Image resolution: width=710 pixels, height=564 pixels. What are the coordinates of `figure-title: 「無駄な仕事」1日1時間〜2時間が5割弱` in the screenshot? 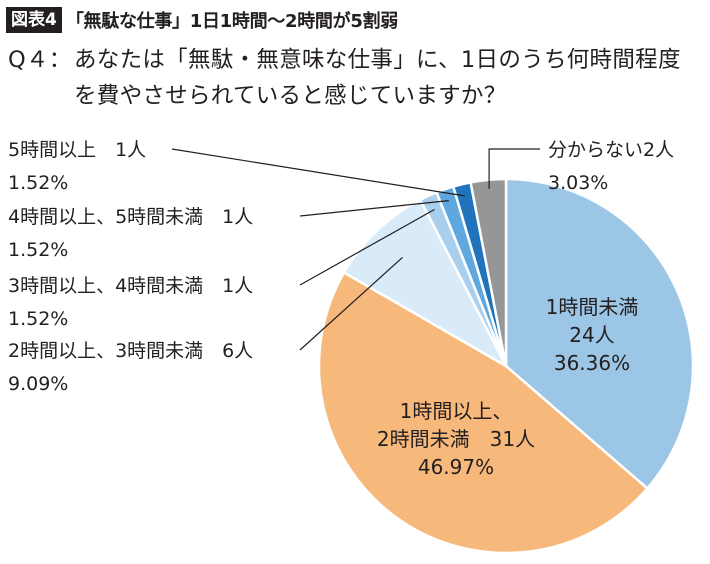 It's located at (231, 21).